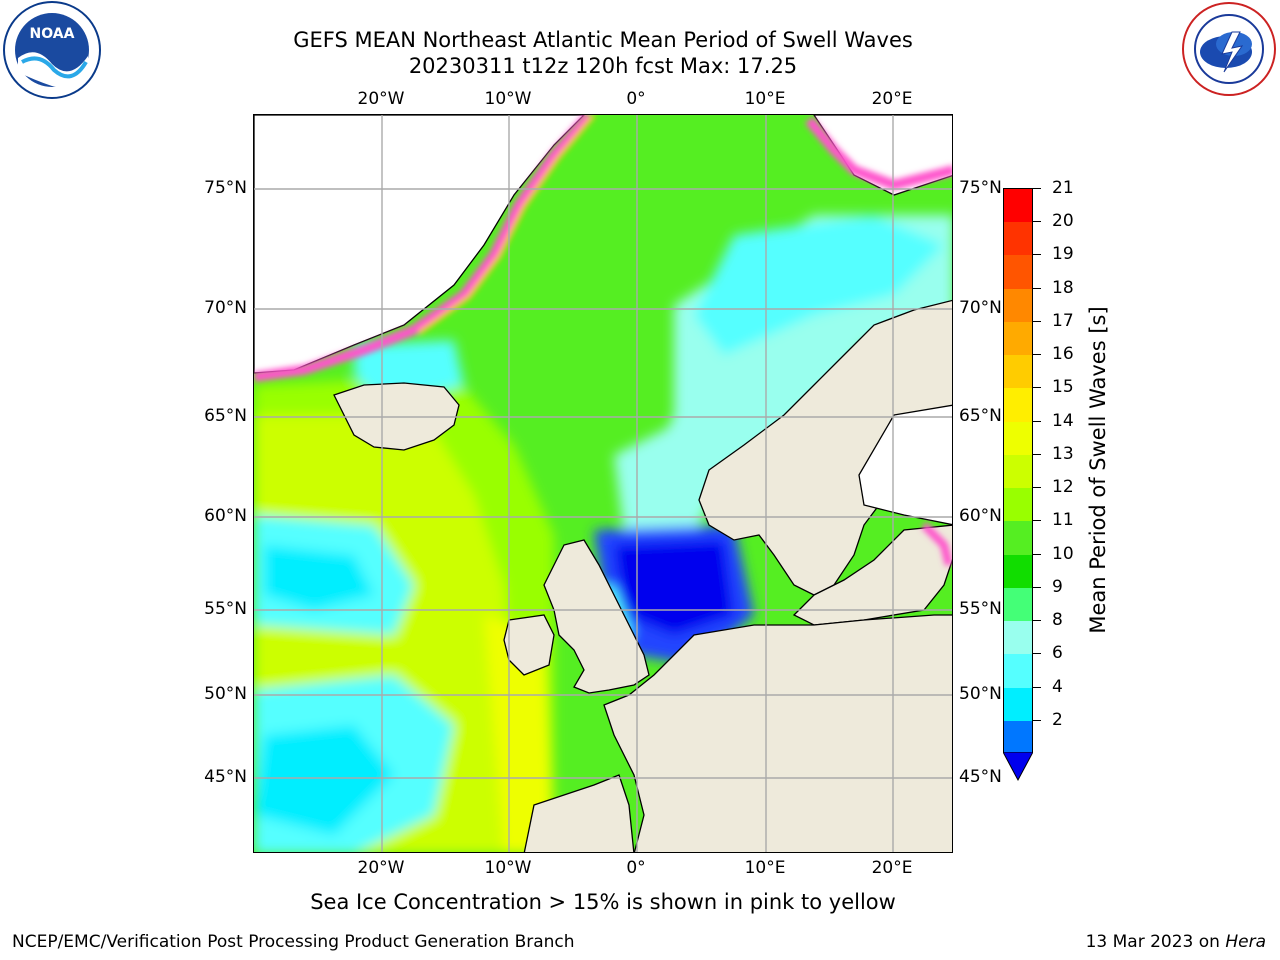  What do you see at coordinates (1063, 487) in the screenshot?
I see `colorbar-tick-label: 12` at bounding box center [1063, 487].